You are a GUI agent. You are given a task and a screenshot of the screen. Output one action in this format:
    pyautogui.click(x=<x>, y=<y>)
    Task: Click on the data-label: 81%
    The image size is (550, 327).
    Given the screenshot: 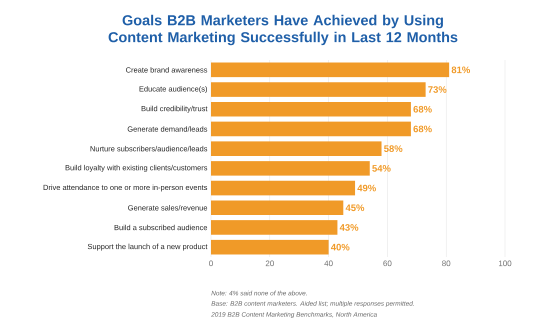 What is the action you would take?
    pyautogui.click(x=461, y=70)
    